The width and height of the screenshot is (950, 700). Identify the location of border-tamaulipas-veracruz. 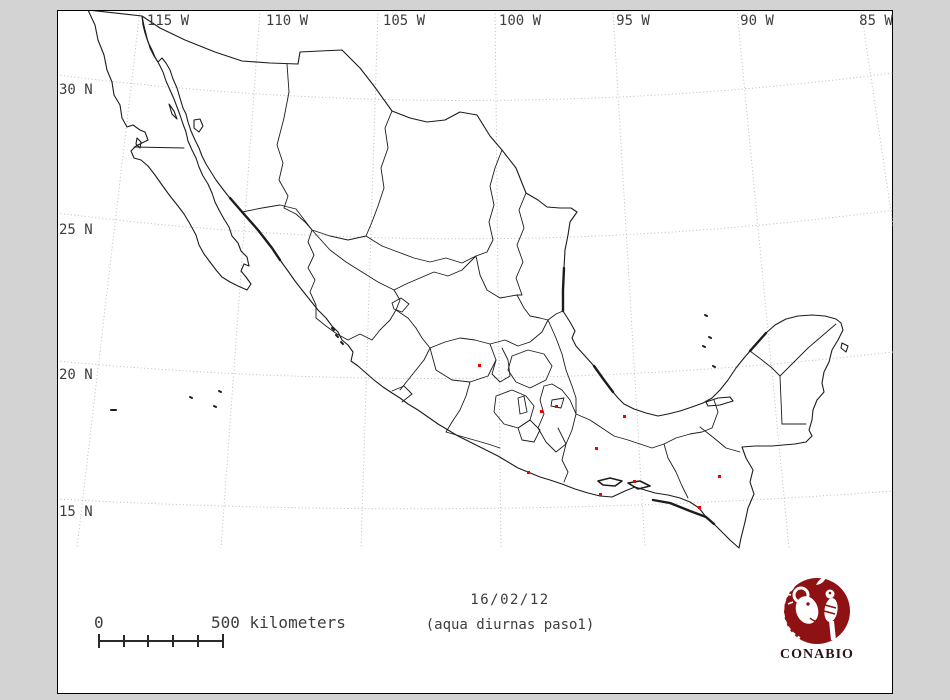
(540, 307).